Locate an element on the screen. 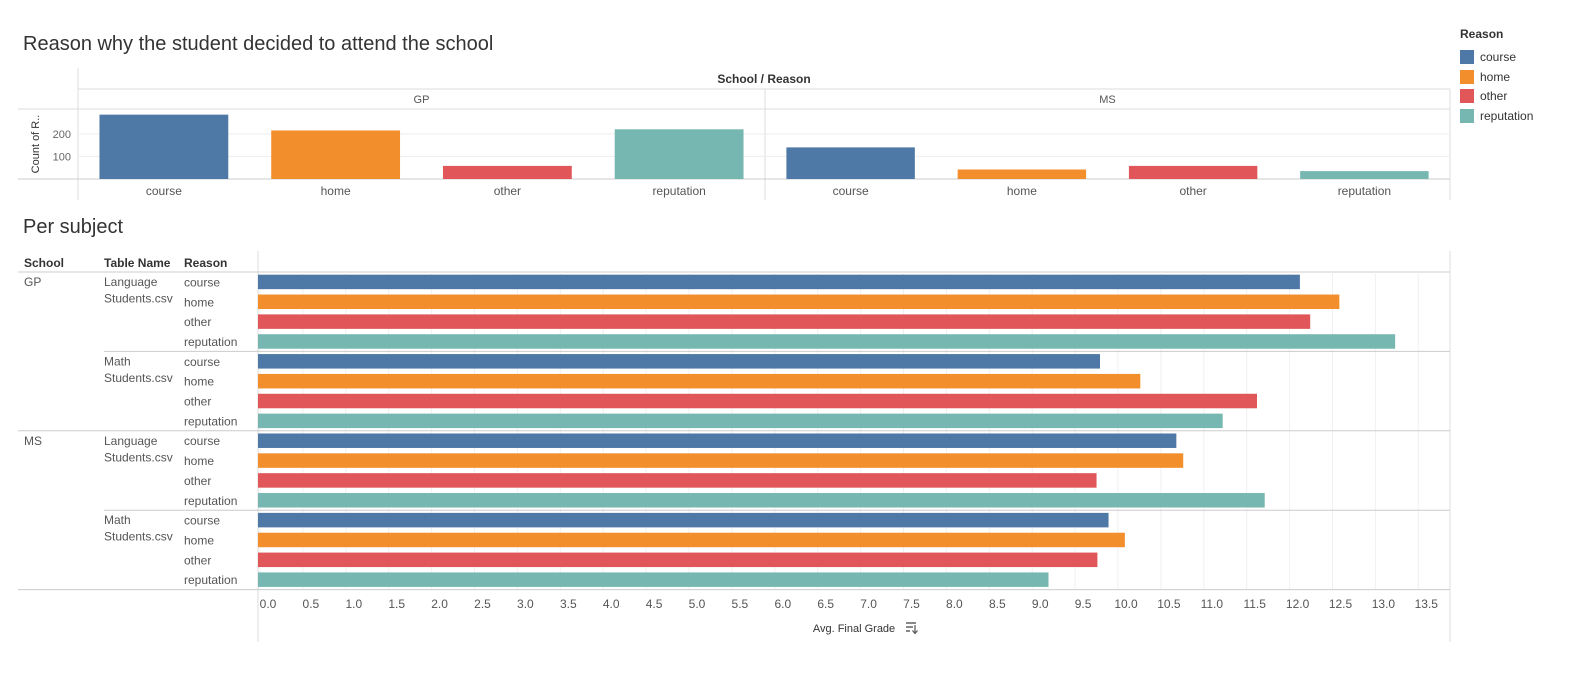  legend-title: Reason is located at coordinates (1482, 34).